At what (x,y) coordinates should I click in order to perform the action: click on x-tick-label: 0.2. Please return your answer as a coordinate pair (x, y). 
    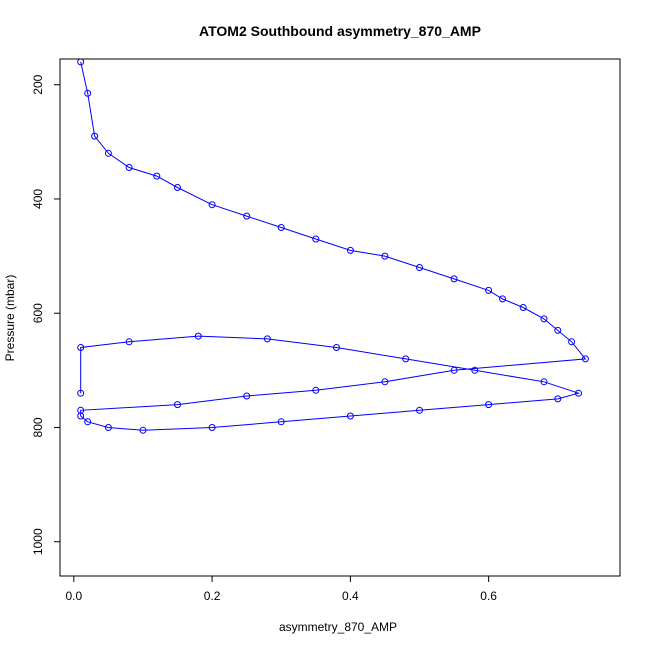
    Looking at the image, I should click on (212, 596).